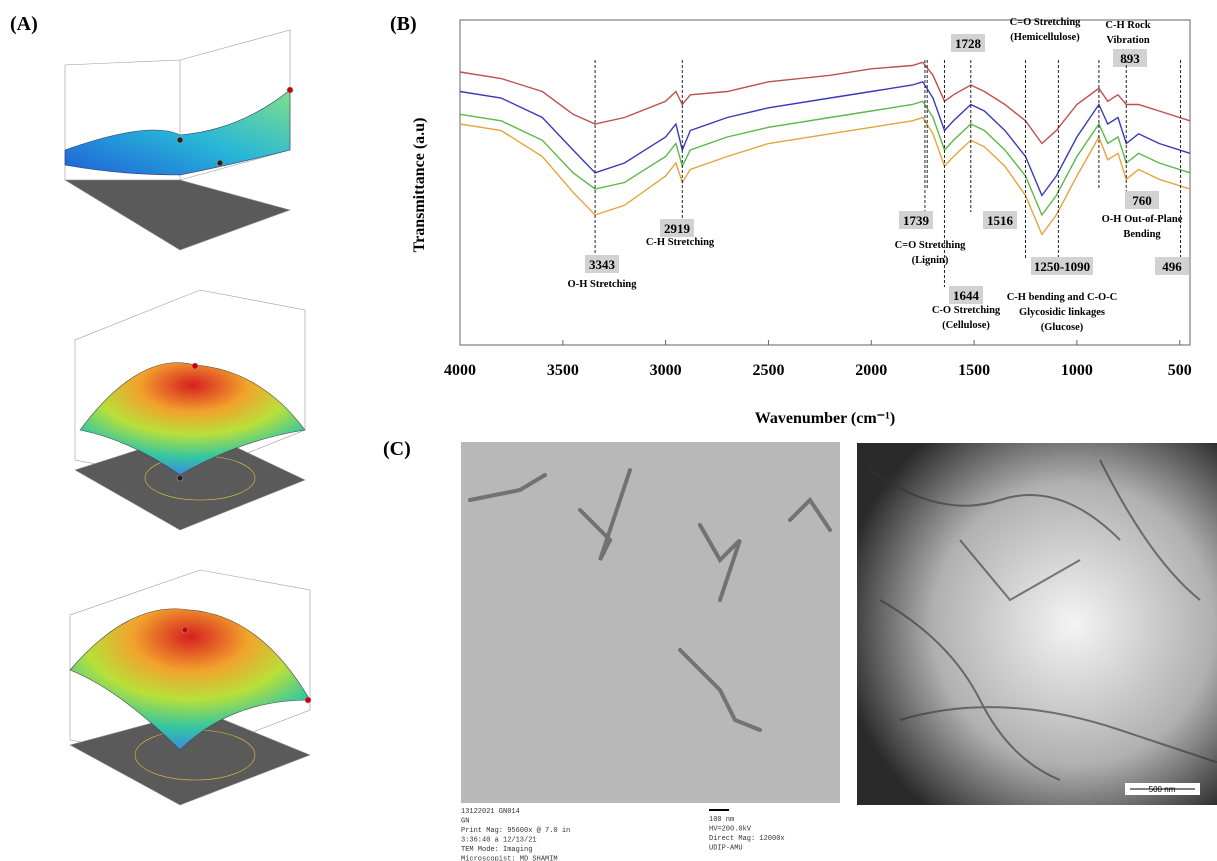  I want to click on peak-description: Vibration, so click(1128, 40).